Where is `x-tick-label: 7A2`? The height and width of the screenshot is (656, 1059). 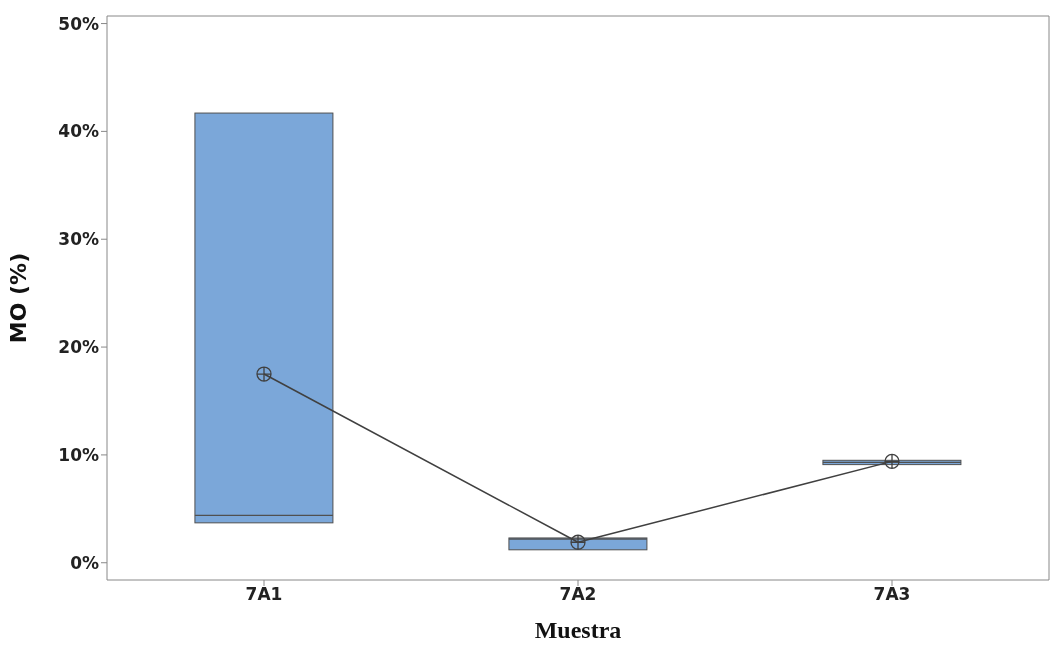
x-tick-label: 7A2 is located at coordinates (578, 594).